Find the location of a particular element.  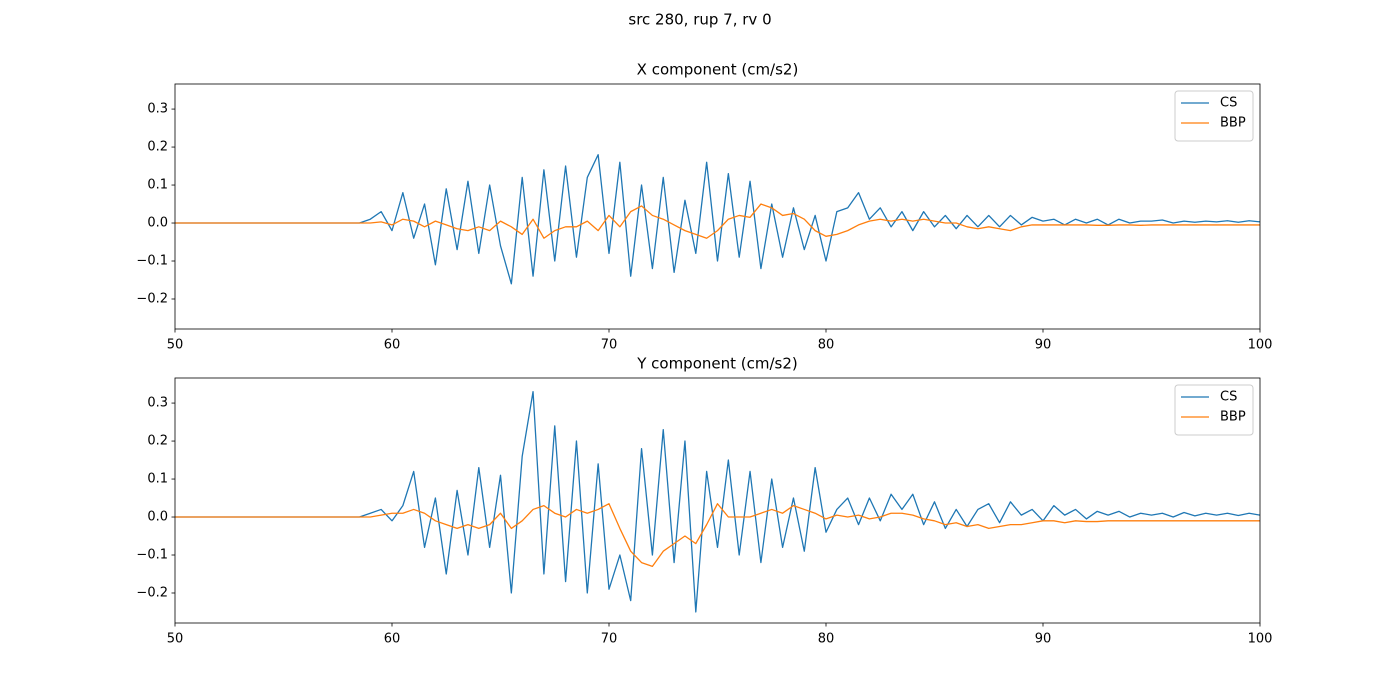

plot-area is located at coordinates (717, 219).